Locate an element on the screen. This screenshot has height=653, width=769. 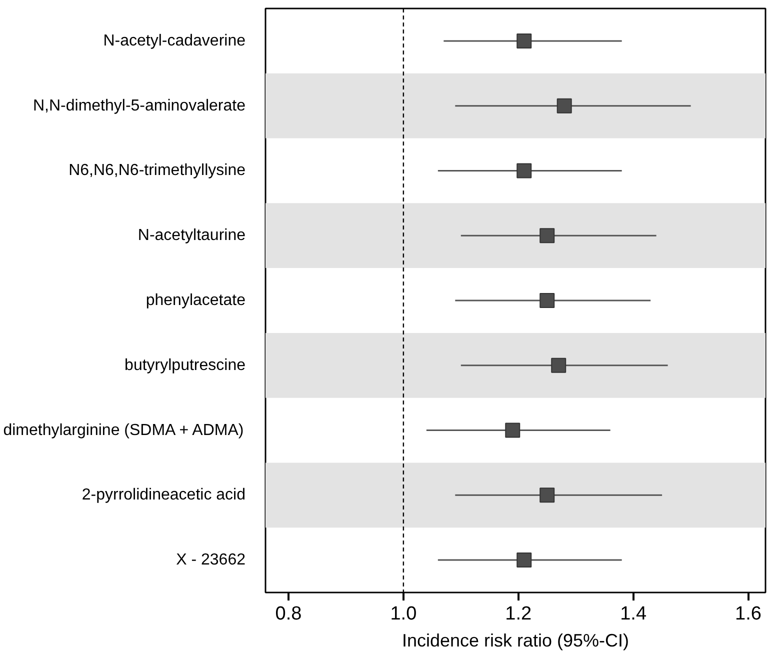
y-tick-label: N-acetyltaurine is located at coordinates (192, 235).